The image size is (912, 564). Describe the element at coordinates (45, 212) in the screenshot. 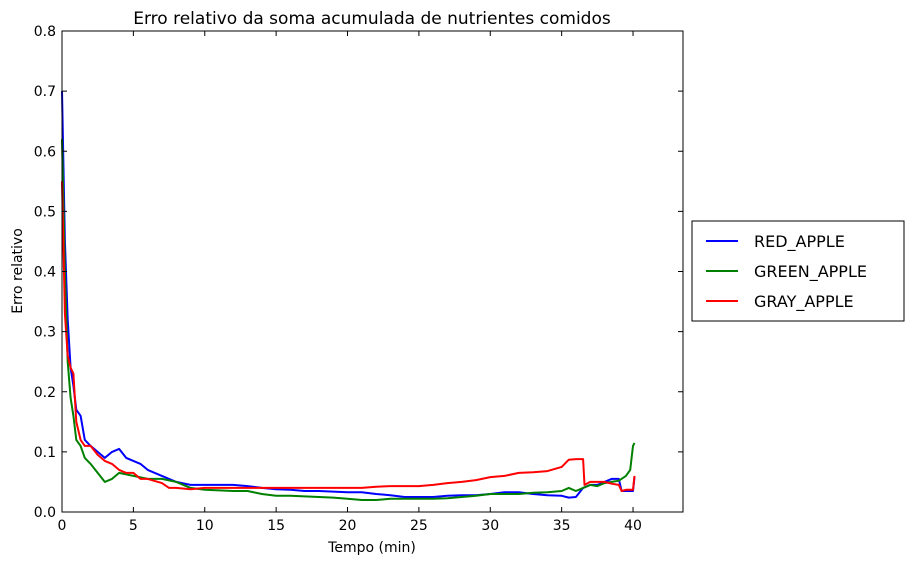

I see `y-tick-label: 0.5` at that location.